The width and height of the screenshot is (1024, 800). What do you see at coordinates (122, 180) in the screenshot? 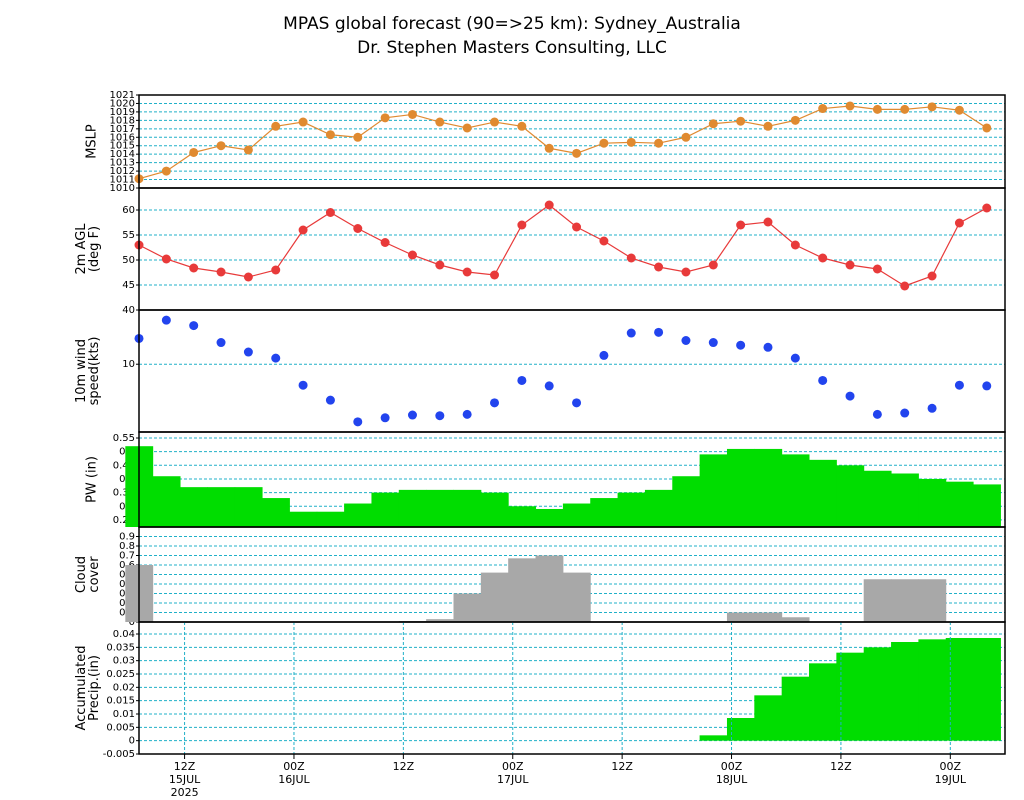
I see `y-tick-label: 1011` at bounding box center [122, 180].